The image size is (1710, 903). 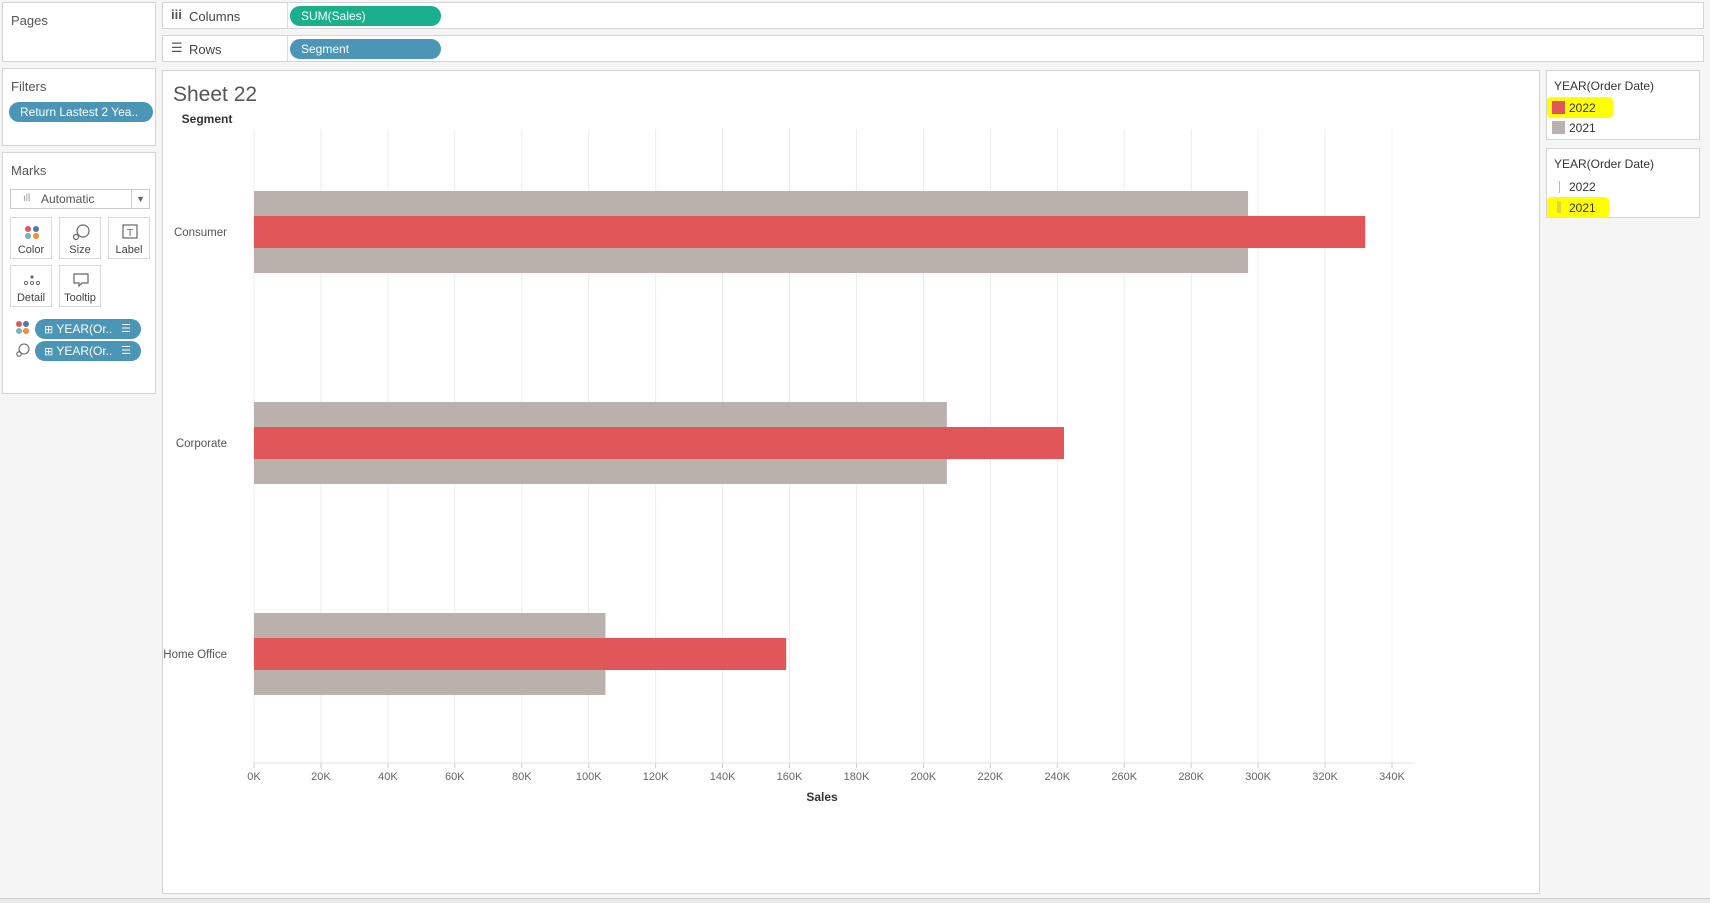 What do you see at coordinates (991, 777) in the screenshot?
I see `x-tick-label: 220K` at bounding box center [991, 777].